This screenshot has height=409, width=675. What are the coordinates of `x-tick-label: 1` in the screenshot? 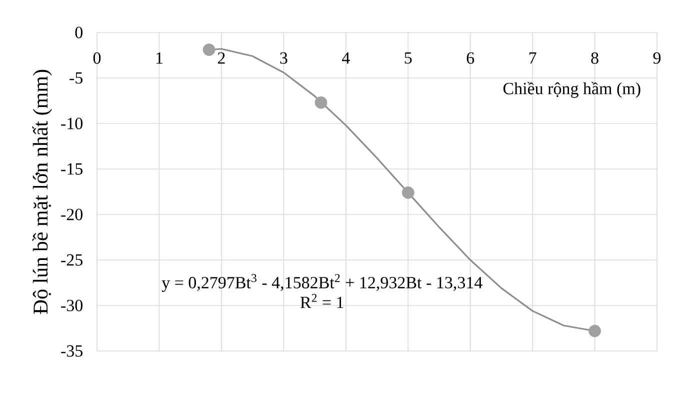 It's located at (159, 58).